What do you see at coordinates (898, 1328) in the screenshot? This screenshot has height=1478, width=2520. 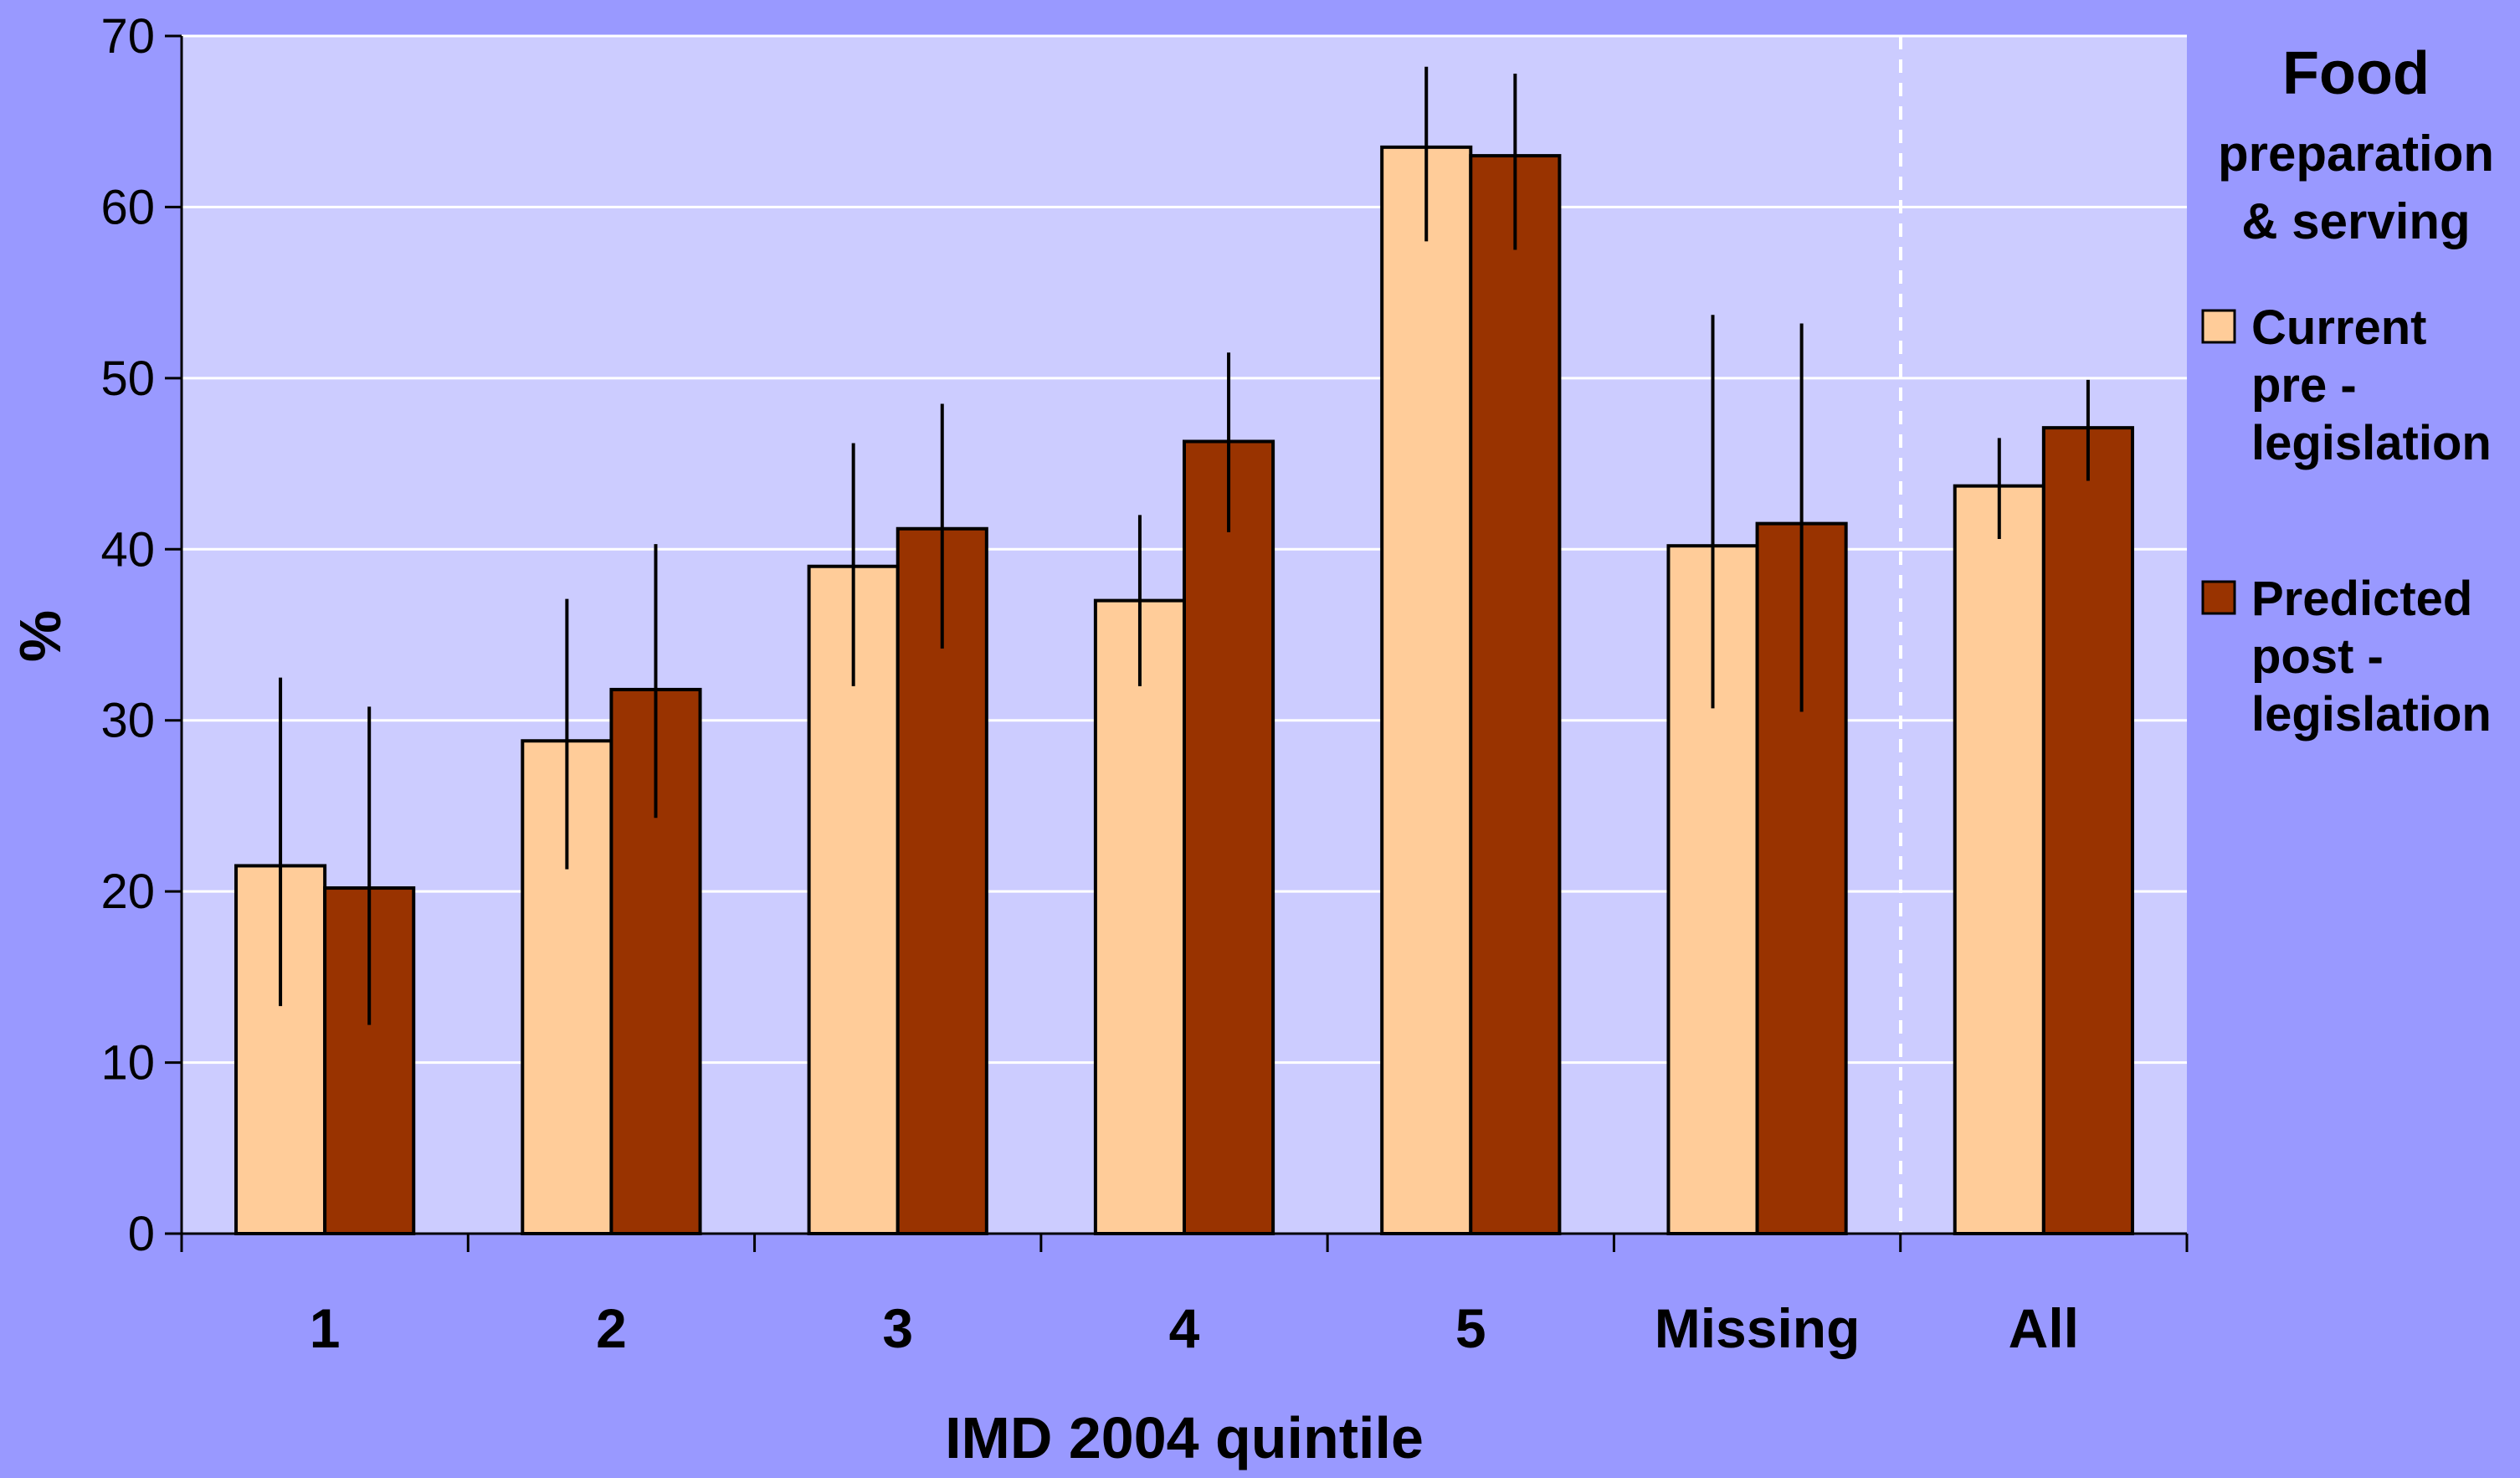 I see `x-tick-label: 3` at bounding box center [898, 1328].